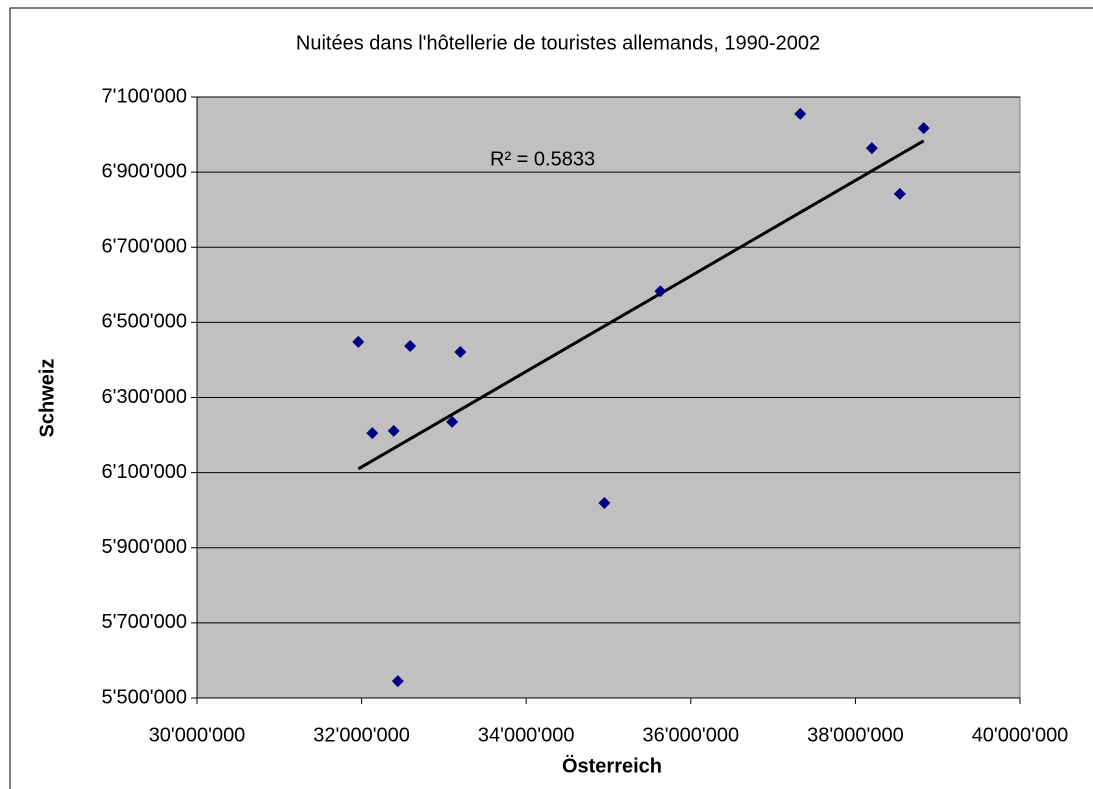  I want to click on y-tick-label: 5'700'000, so click(145, 622).